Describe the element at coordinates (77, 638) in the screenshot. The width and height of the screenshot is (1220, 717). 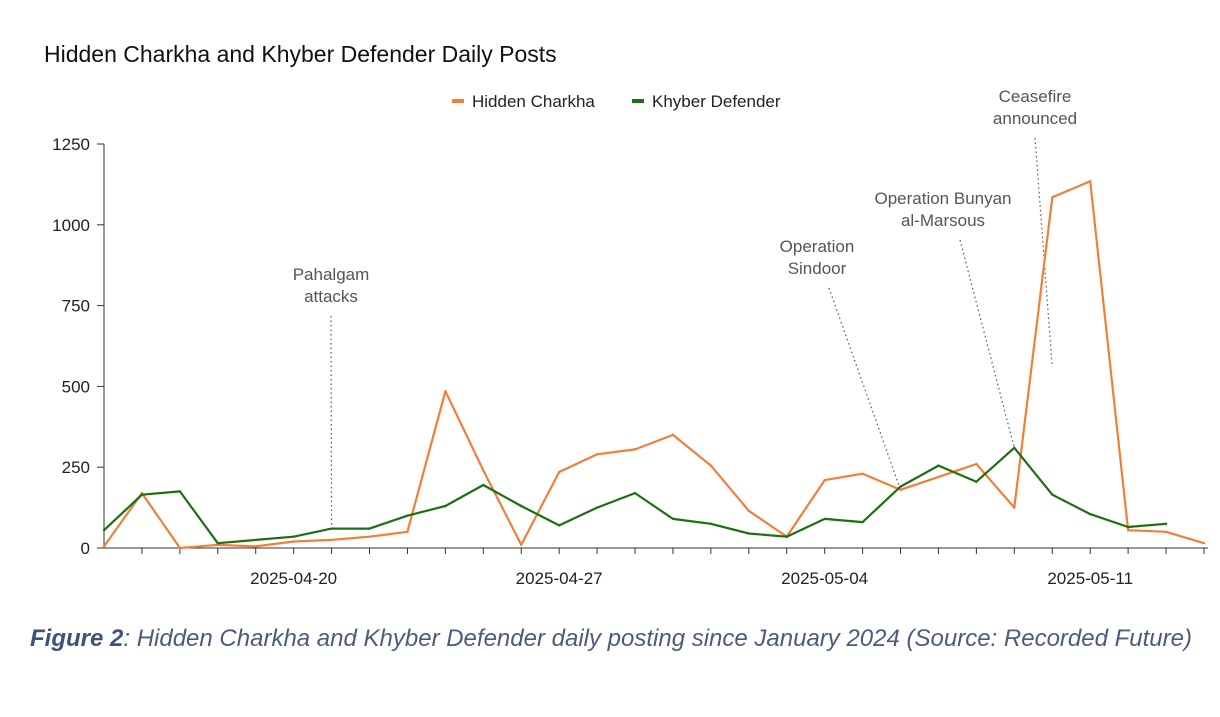
I see `figure-label: Figure 2` at that location.